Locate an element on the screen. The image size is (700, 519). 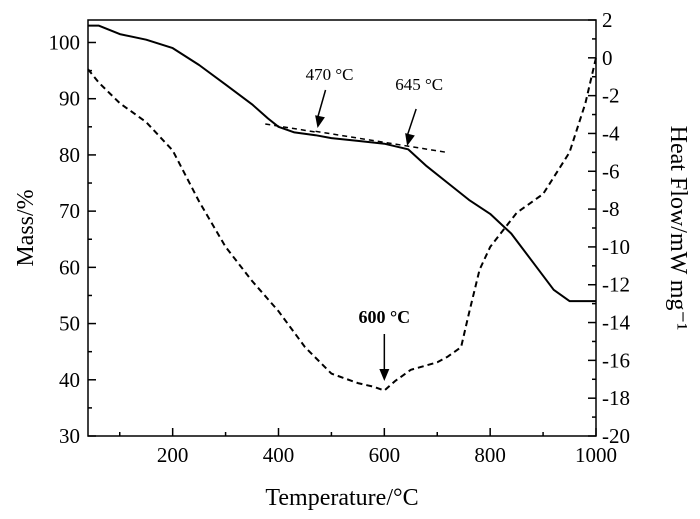
y-left-tick-label: 100 is located at coordinates (65, 42).